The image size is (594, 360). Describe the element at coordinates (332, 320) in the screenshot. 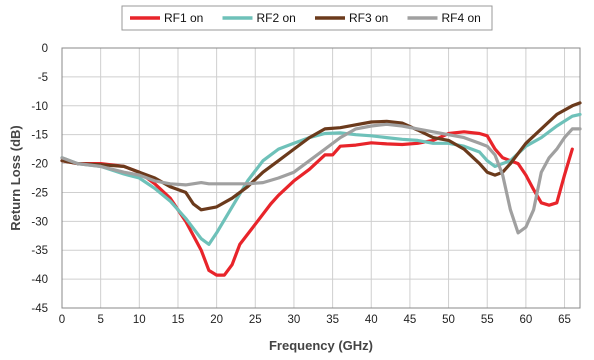

I see `x-tick-label: 35` at that location.